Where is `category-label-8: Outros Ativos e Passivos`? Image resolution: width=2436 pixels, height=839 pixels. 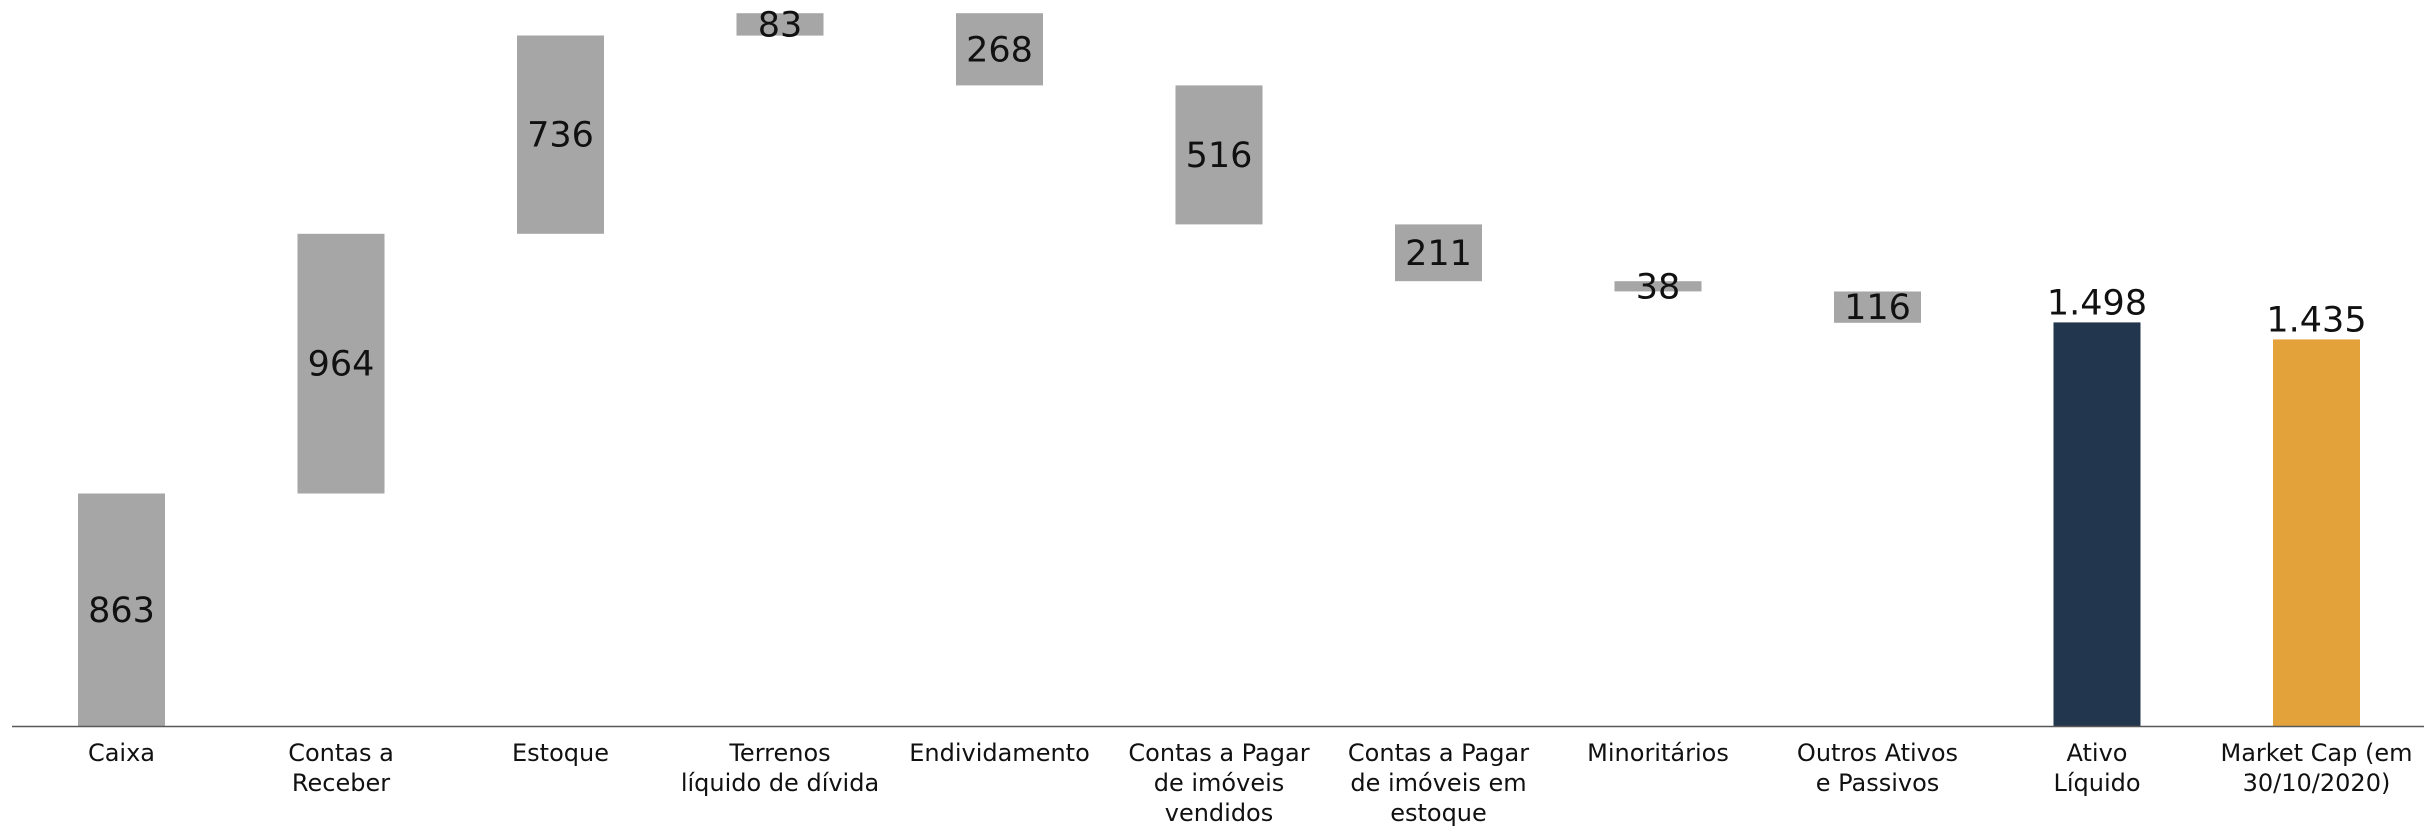
category-label-8: Outros Ativos e Passivos is located at coordinates (1877, 768).